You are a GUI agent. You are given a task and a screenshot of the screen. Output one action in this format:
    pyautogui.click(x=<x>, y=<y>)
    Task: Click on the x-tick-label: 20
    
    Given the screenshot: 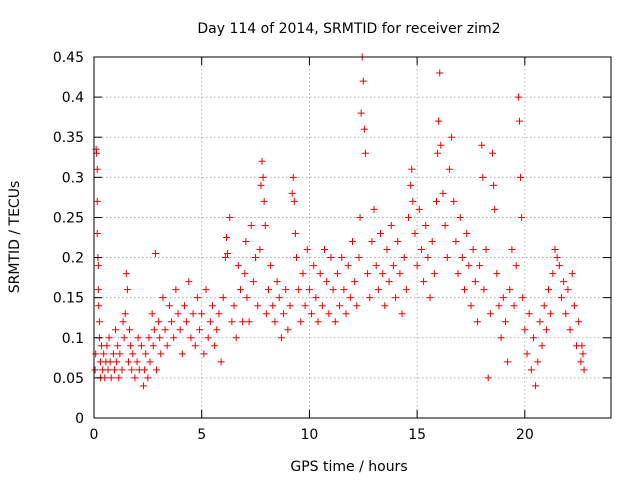 What is the action you would take?
    pyautogui.click(x=525, y=435)
    